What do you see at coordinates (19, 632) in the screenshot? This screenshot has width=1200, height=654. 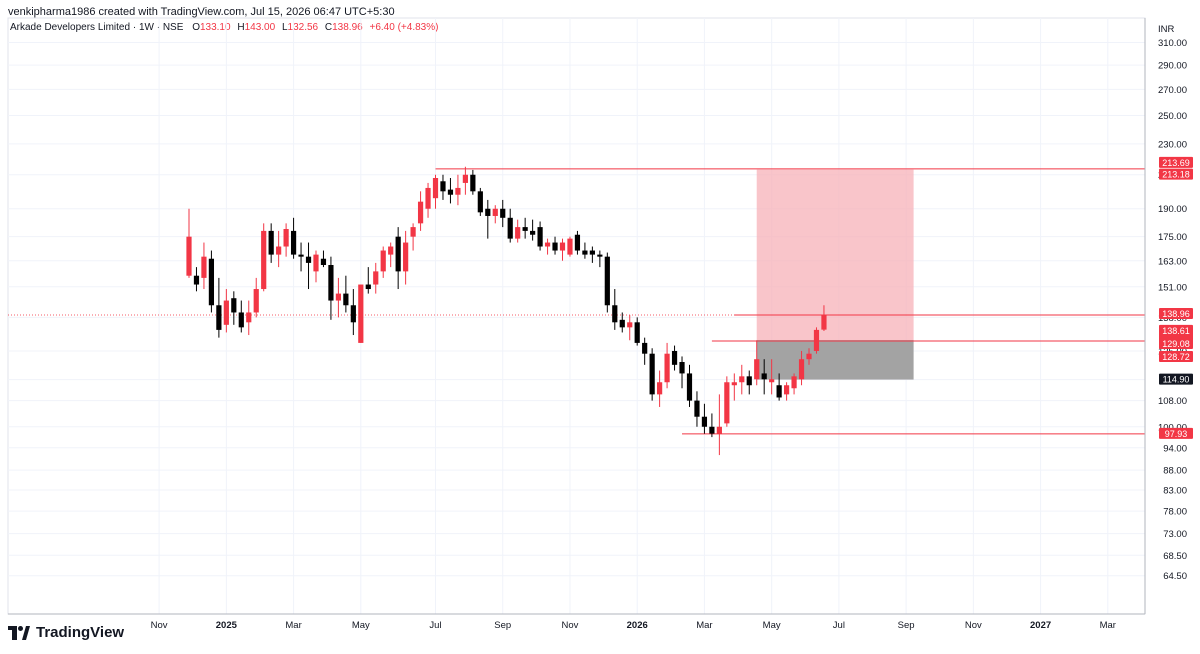 I see `tradingview-logo-icon` at bounding box center [19, 632].